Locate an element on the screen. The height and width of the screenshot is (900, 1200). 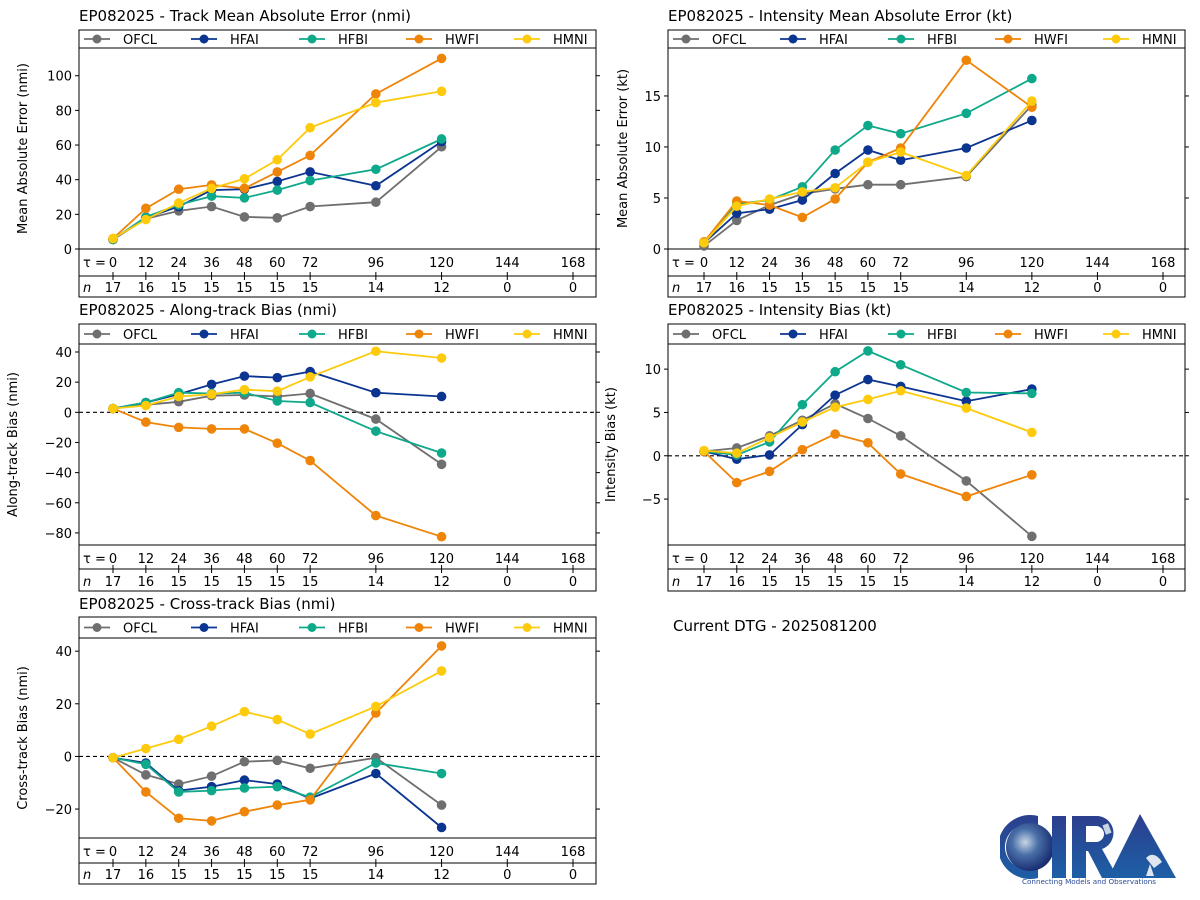
n-symbol-label: n is located at coordinates (87, 288).